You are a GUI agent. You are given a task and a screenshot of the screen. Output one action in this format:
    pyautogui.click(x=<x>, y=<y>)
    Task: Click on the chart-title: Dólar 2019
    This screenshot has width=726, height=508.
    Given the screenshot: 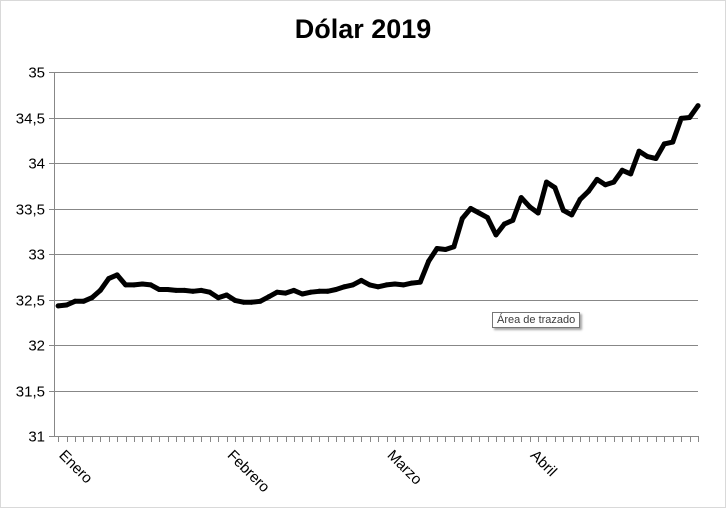 What is the action you would take?
    pyautogui.click(x=363, y=29)
    